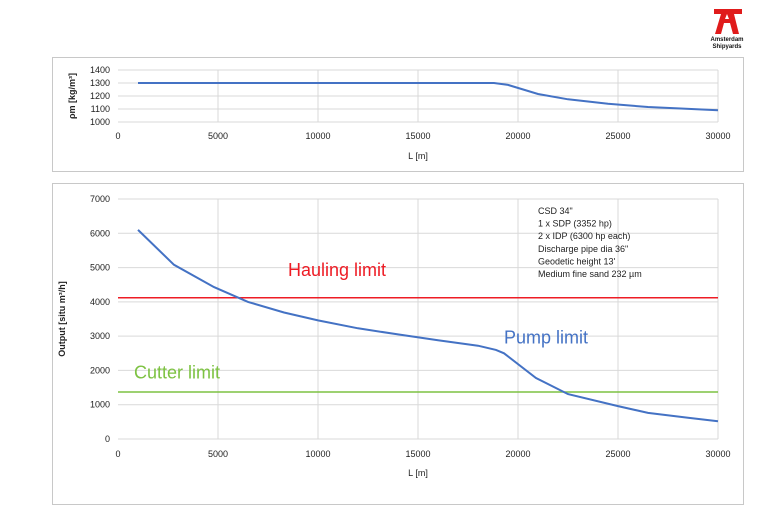  I want to click on bot-y-tick-label: 3000, so click(100, 336).